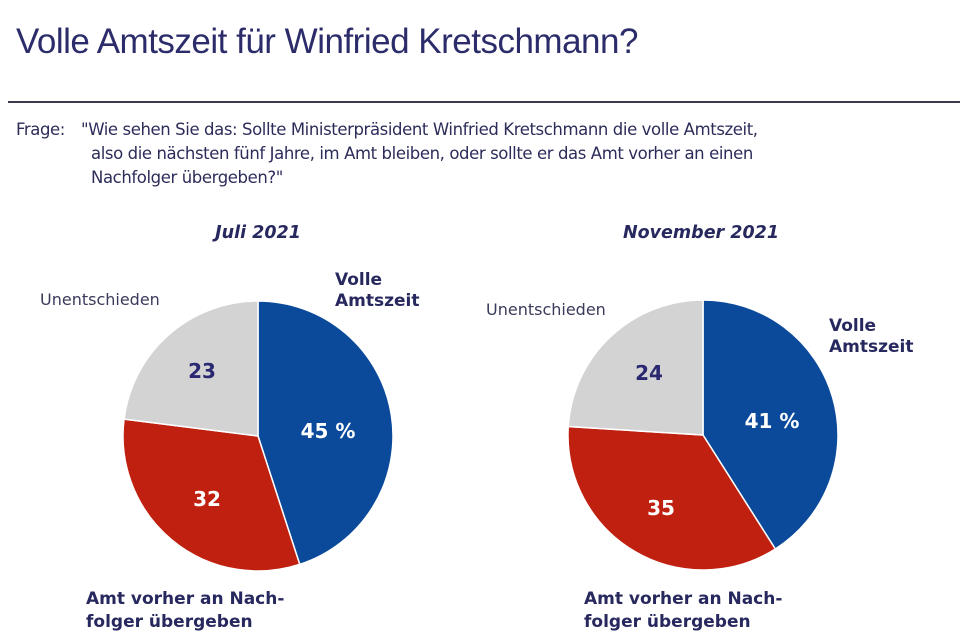 This screenshot has width=960, height=640. Describe the element at coordinates (207, 499) in the screenshot. I see `slice-value-nachfolger: 32` at that location.